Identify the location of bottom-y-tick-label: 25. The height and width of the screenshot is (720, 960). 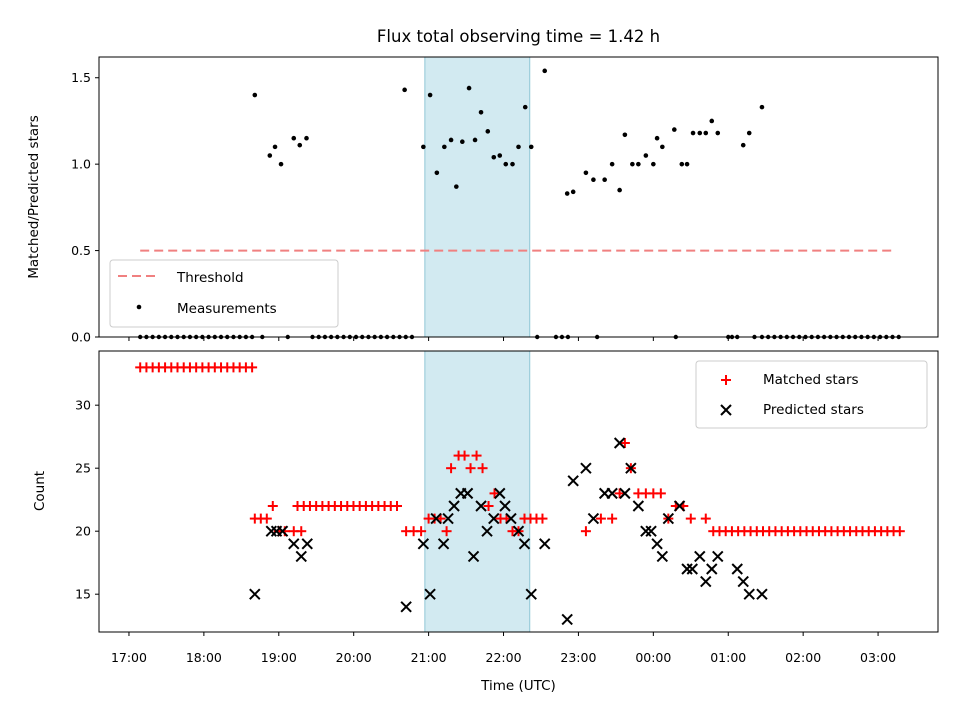
(83, 468).